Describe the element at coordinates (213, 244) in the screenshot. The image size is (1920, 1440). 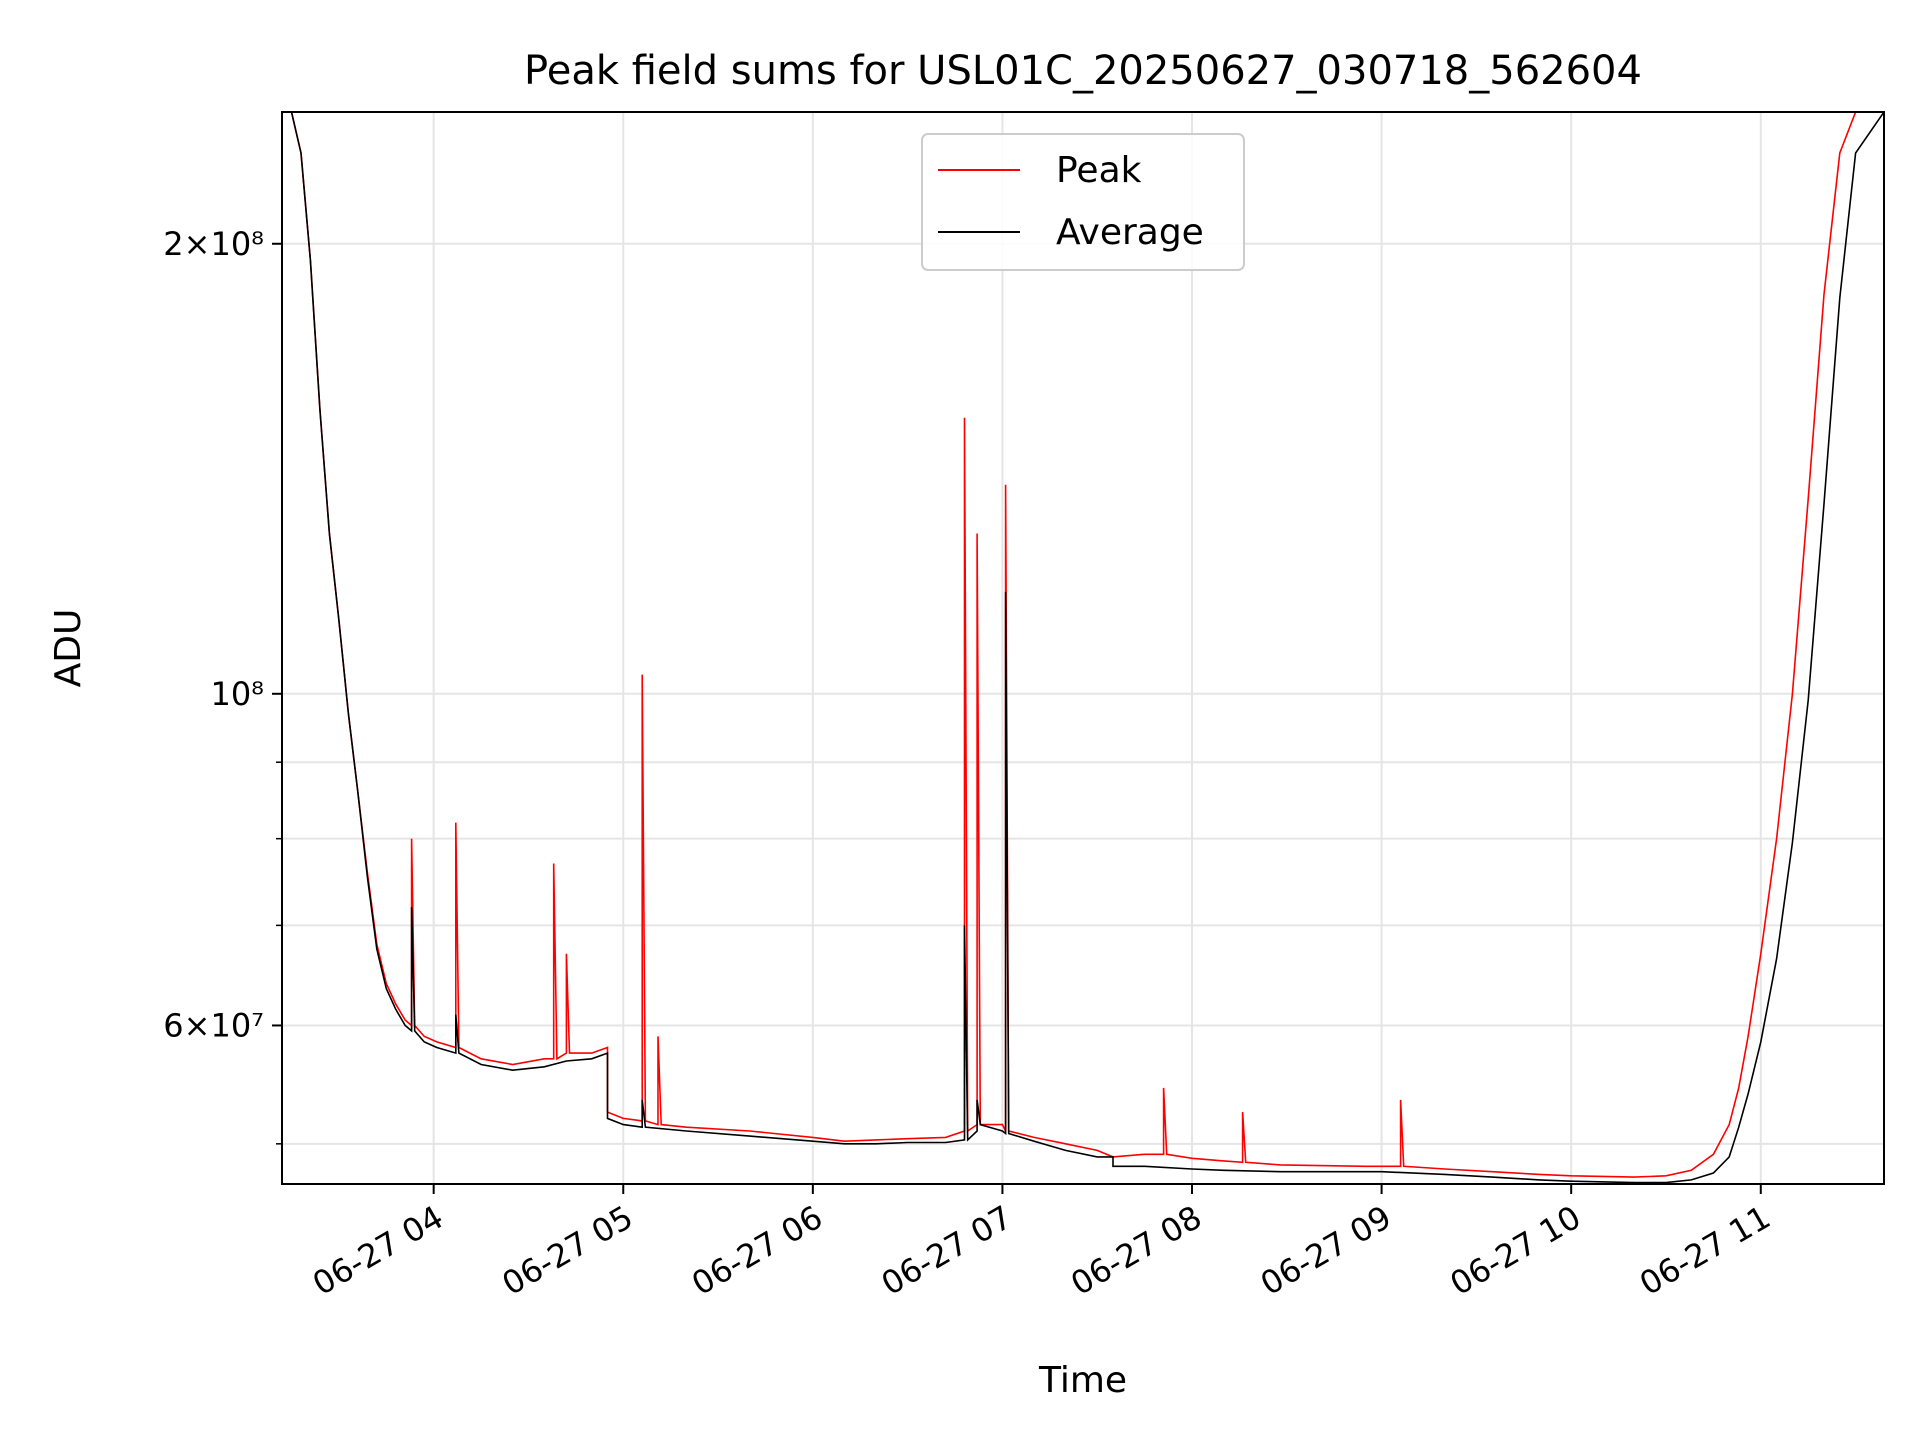
I see `y-tick-label: 2×10⁸` at that location.